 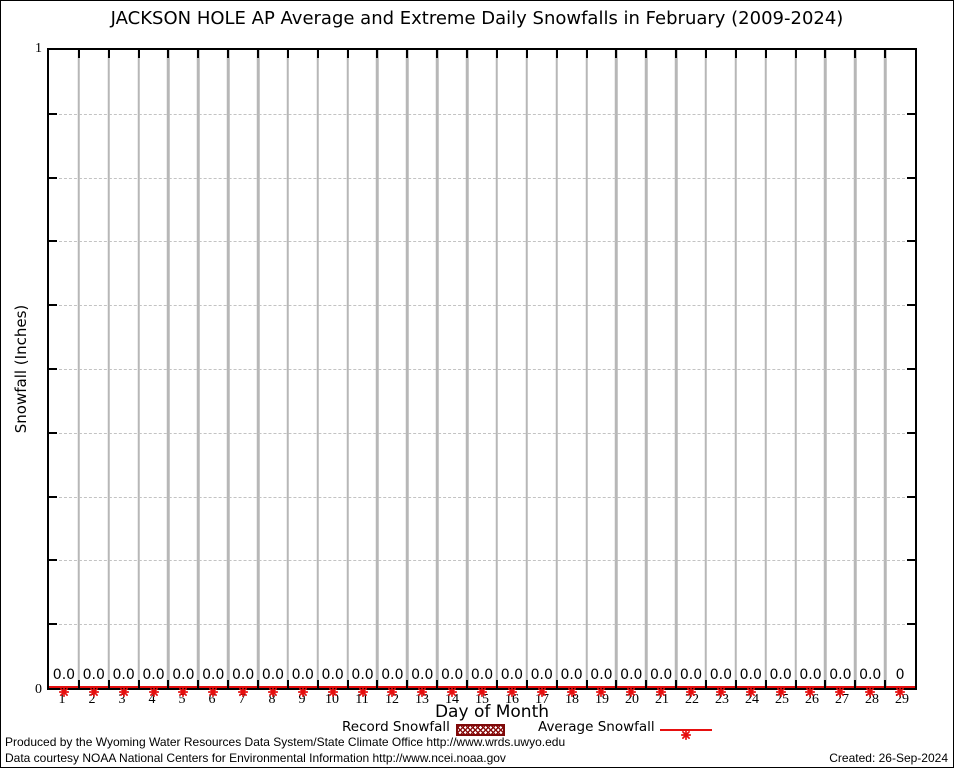 I want to click on x-tick-label: 9, so click(x=302, y=699).